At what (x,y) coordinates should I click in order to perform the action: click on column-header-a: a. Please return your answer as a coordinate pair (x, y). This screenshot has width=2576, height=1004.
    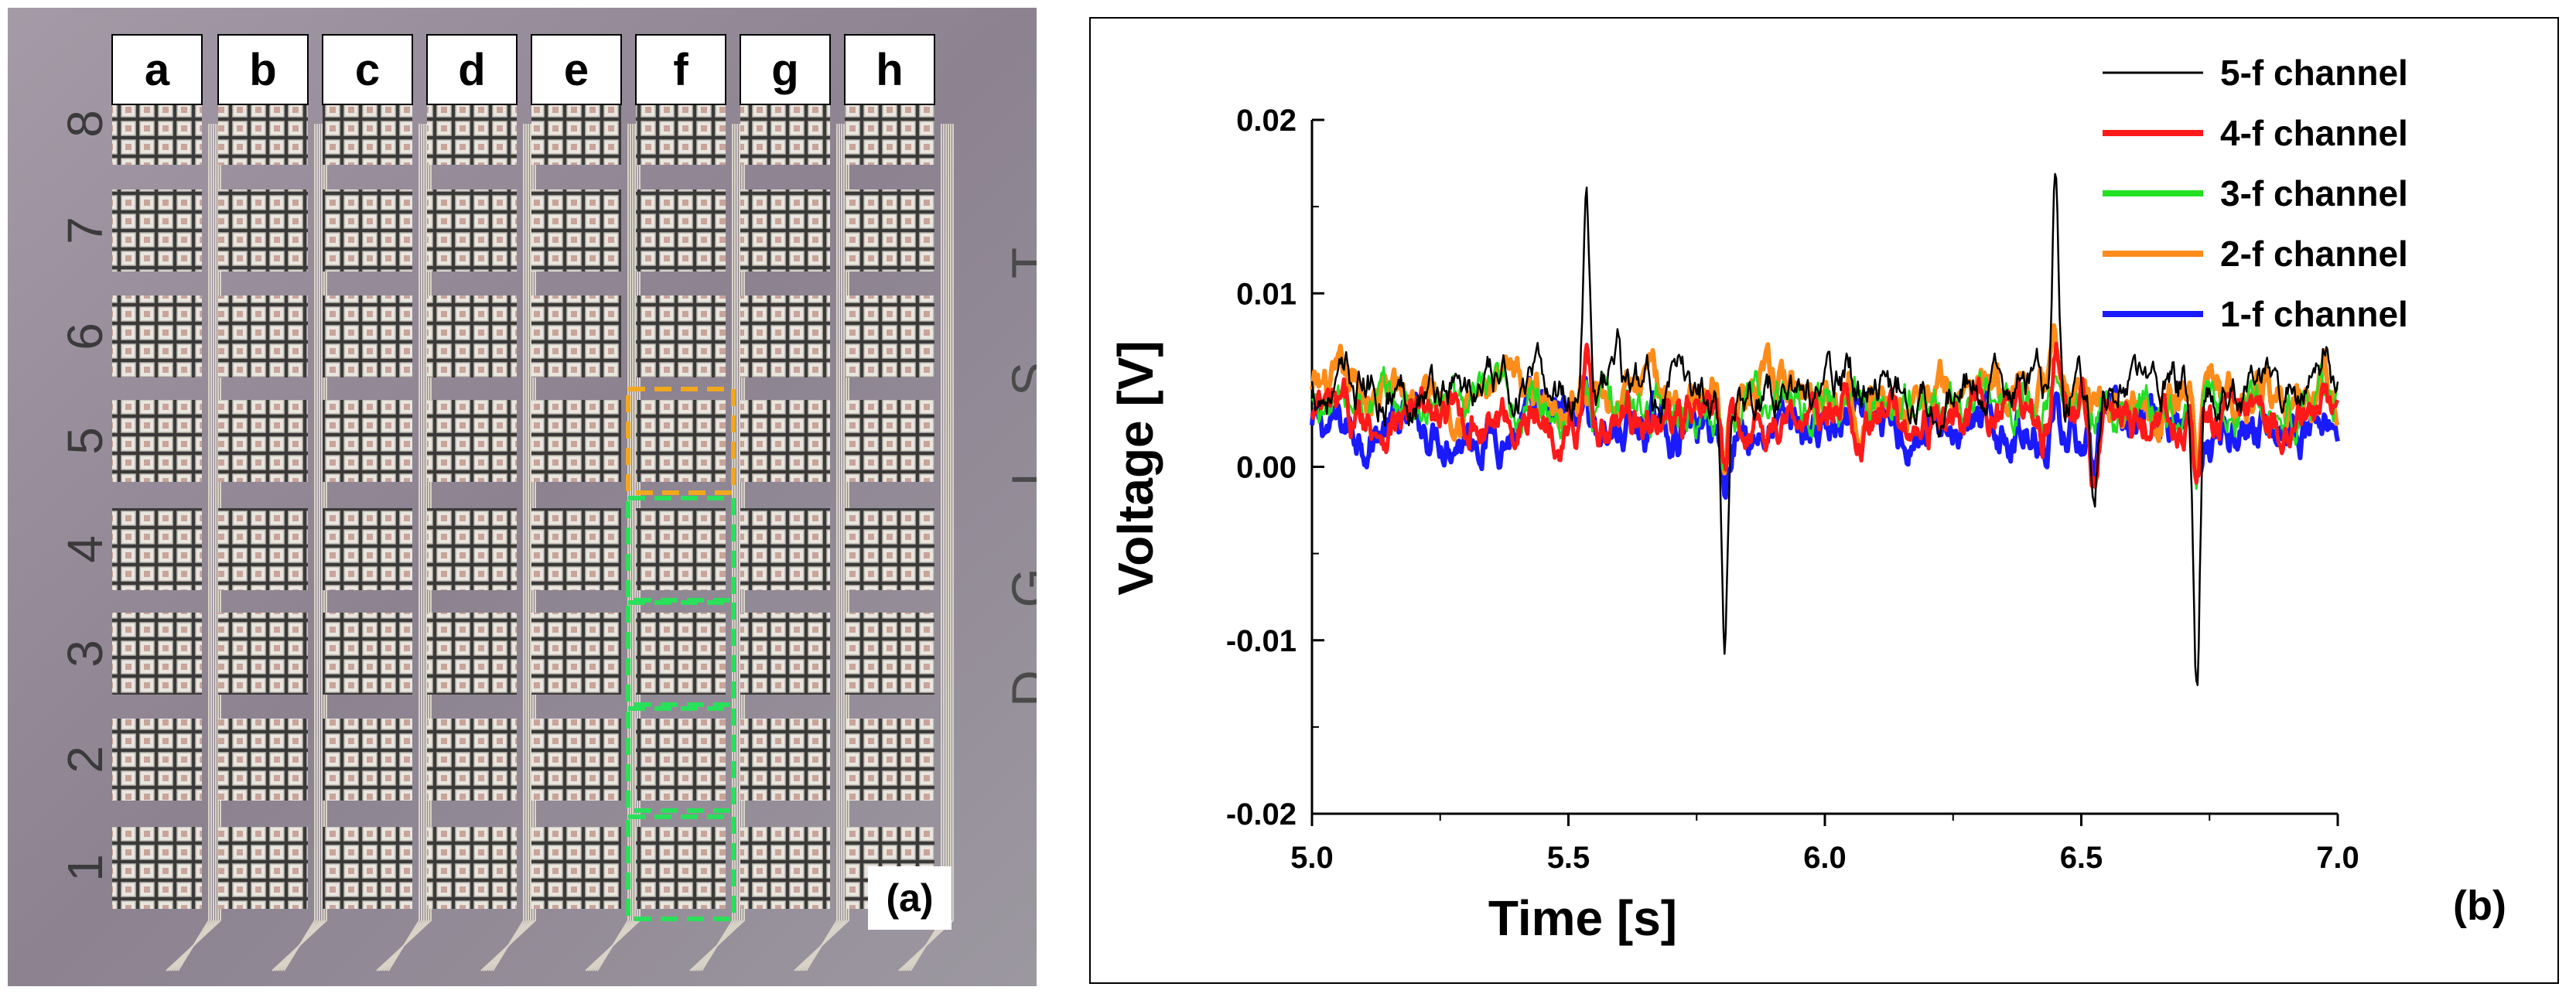
    Looking at the image, I should click on (157, 70).